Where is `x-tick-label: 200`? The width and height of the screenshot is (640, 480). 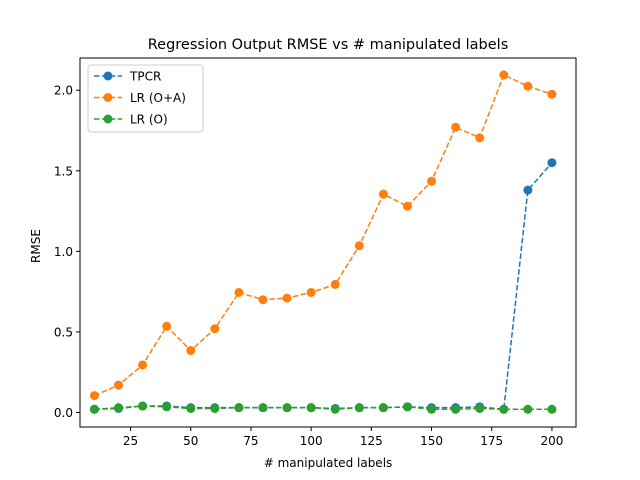
x-tick-label: 200 is located at coordinates (551, 441).